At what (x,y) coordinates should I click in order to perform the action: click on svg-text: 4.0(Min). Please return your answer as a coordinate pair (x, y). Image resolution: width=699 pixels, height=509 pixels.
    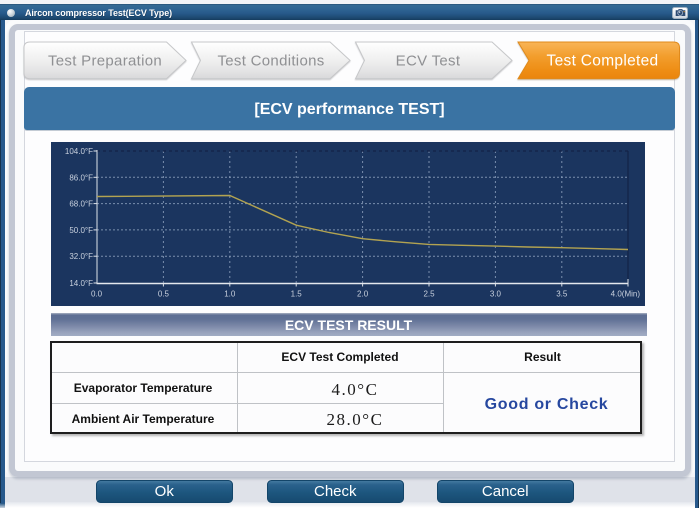
    Looking at the image, I should click on (626, 294).